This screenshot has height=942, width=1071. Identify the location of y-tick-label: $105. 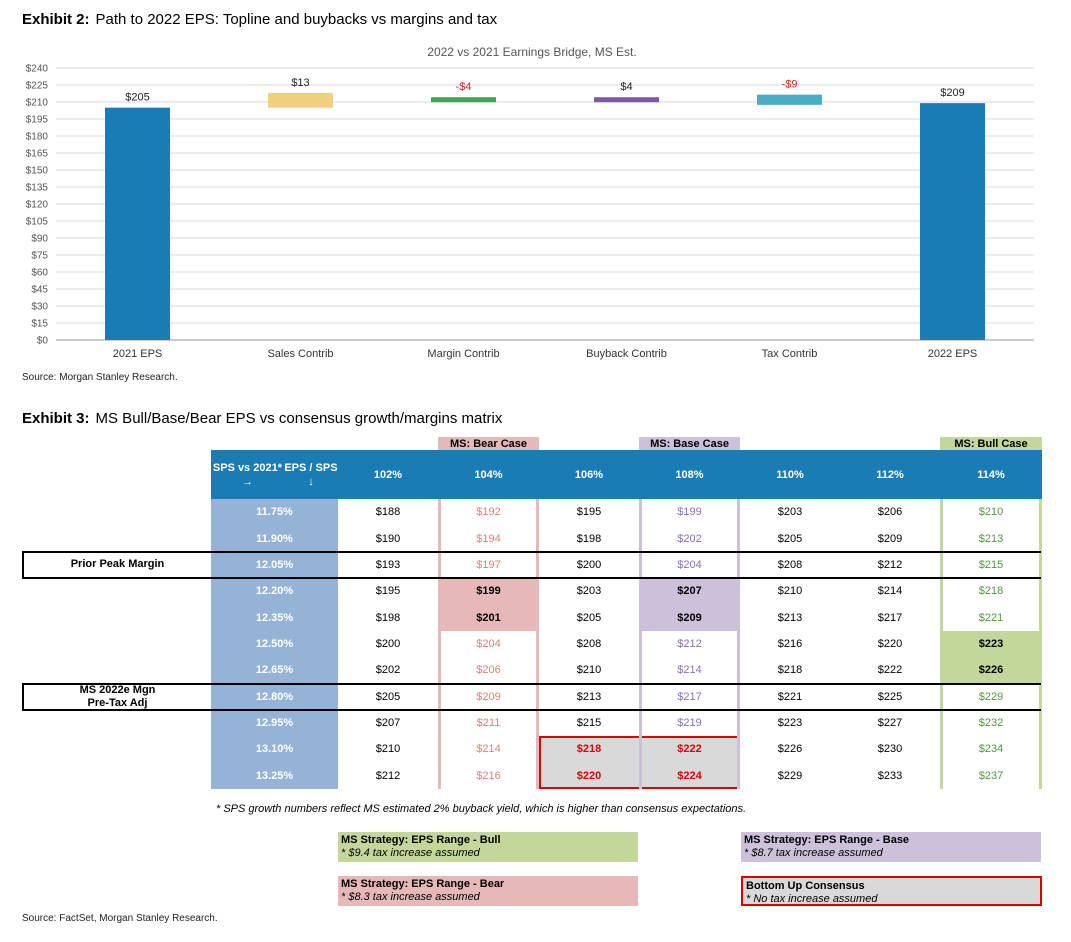
(37, 222).